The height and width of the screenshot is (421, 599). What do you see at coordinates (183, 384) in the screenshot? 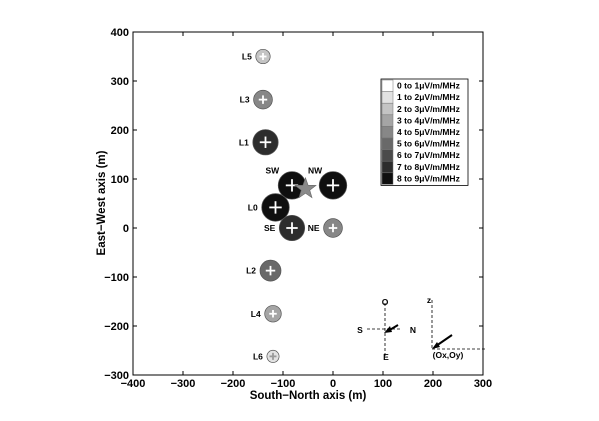
I see `x-tick-label: −300` at bounding box center [183, 384].